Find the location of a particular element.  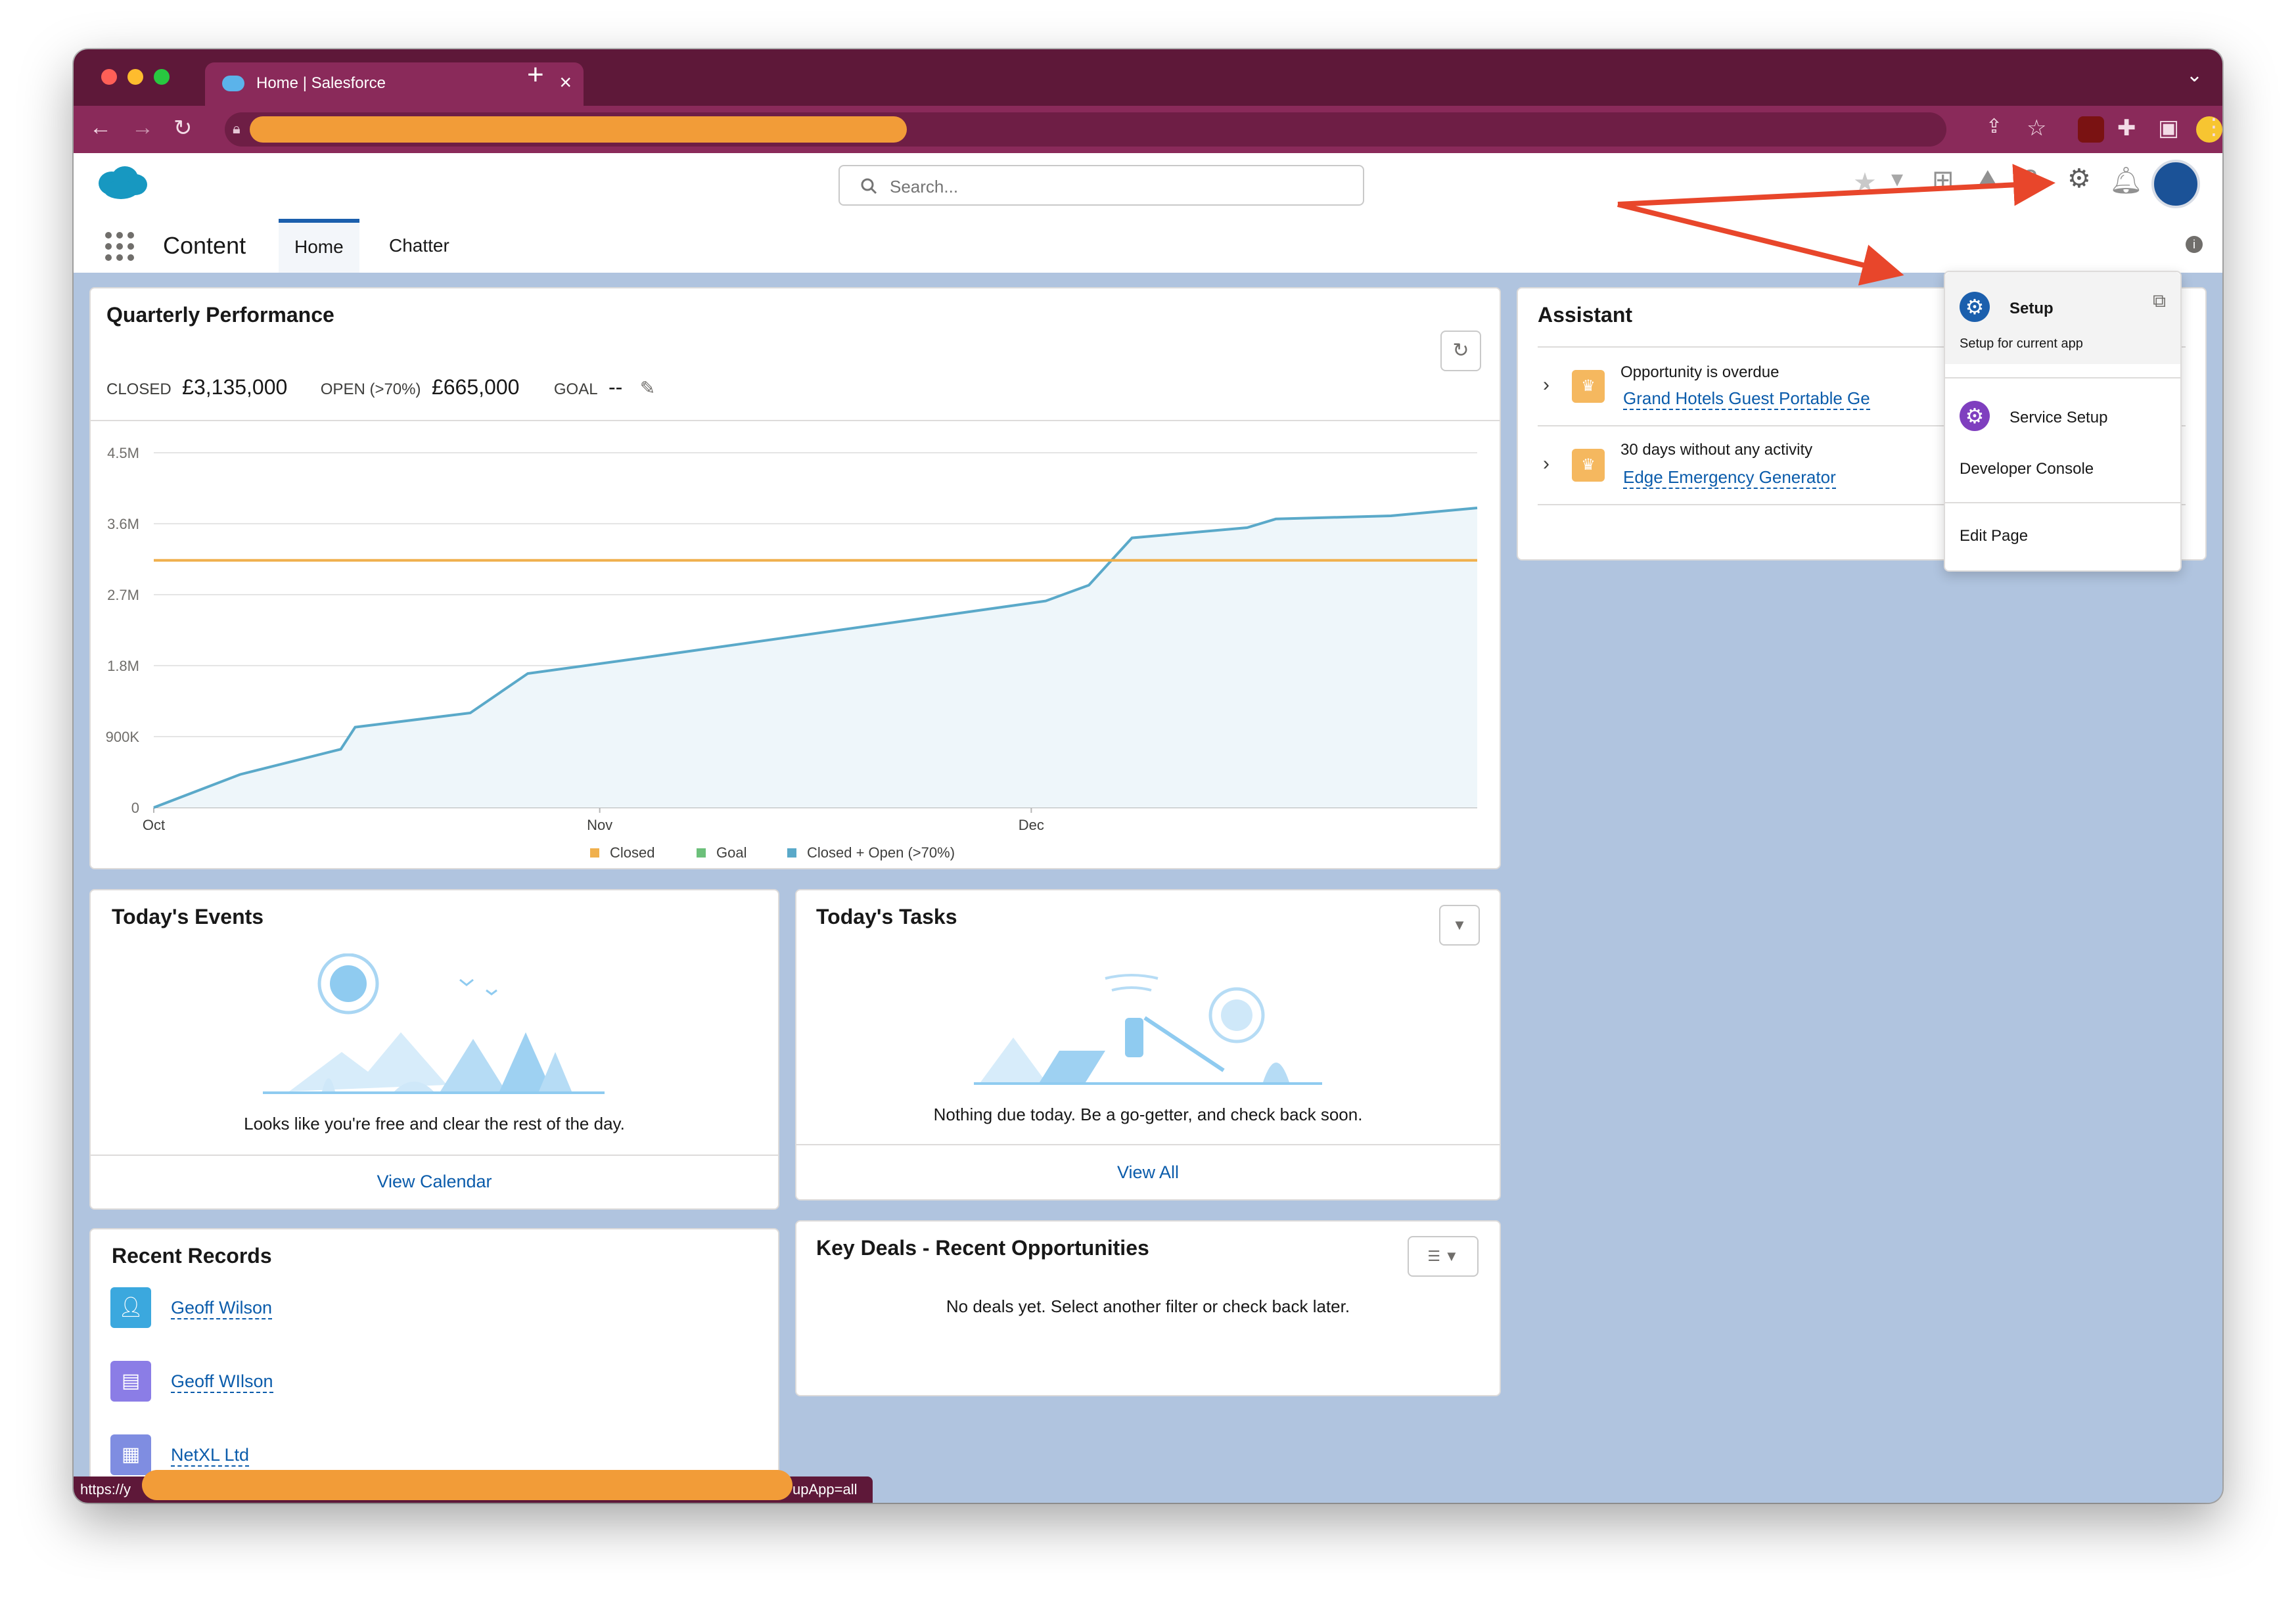

chart-legend-label: Closed is located at coordinates (632, 852).